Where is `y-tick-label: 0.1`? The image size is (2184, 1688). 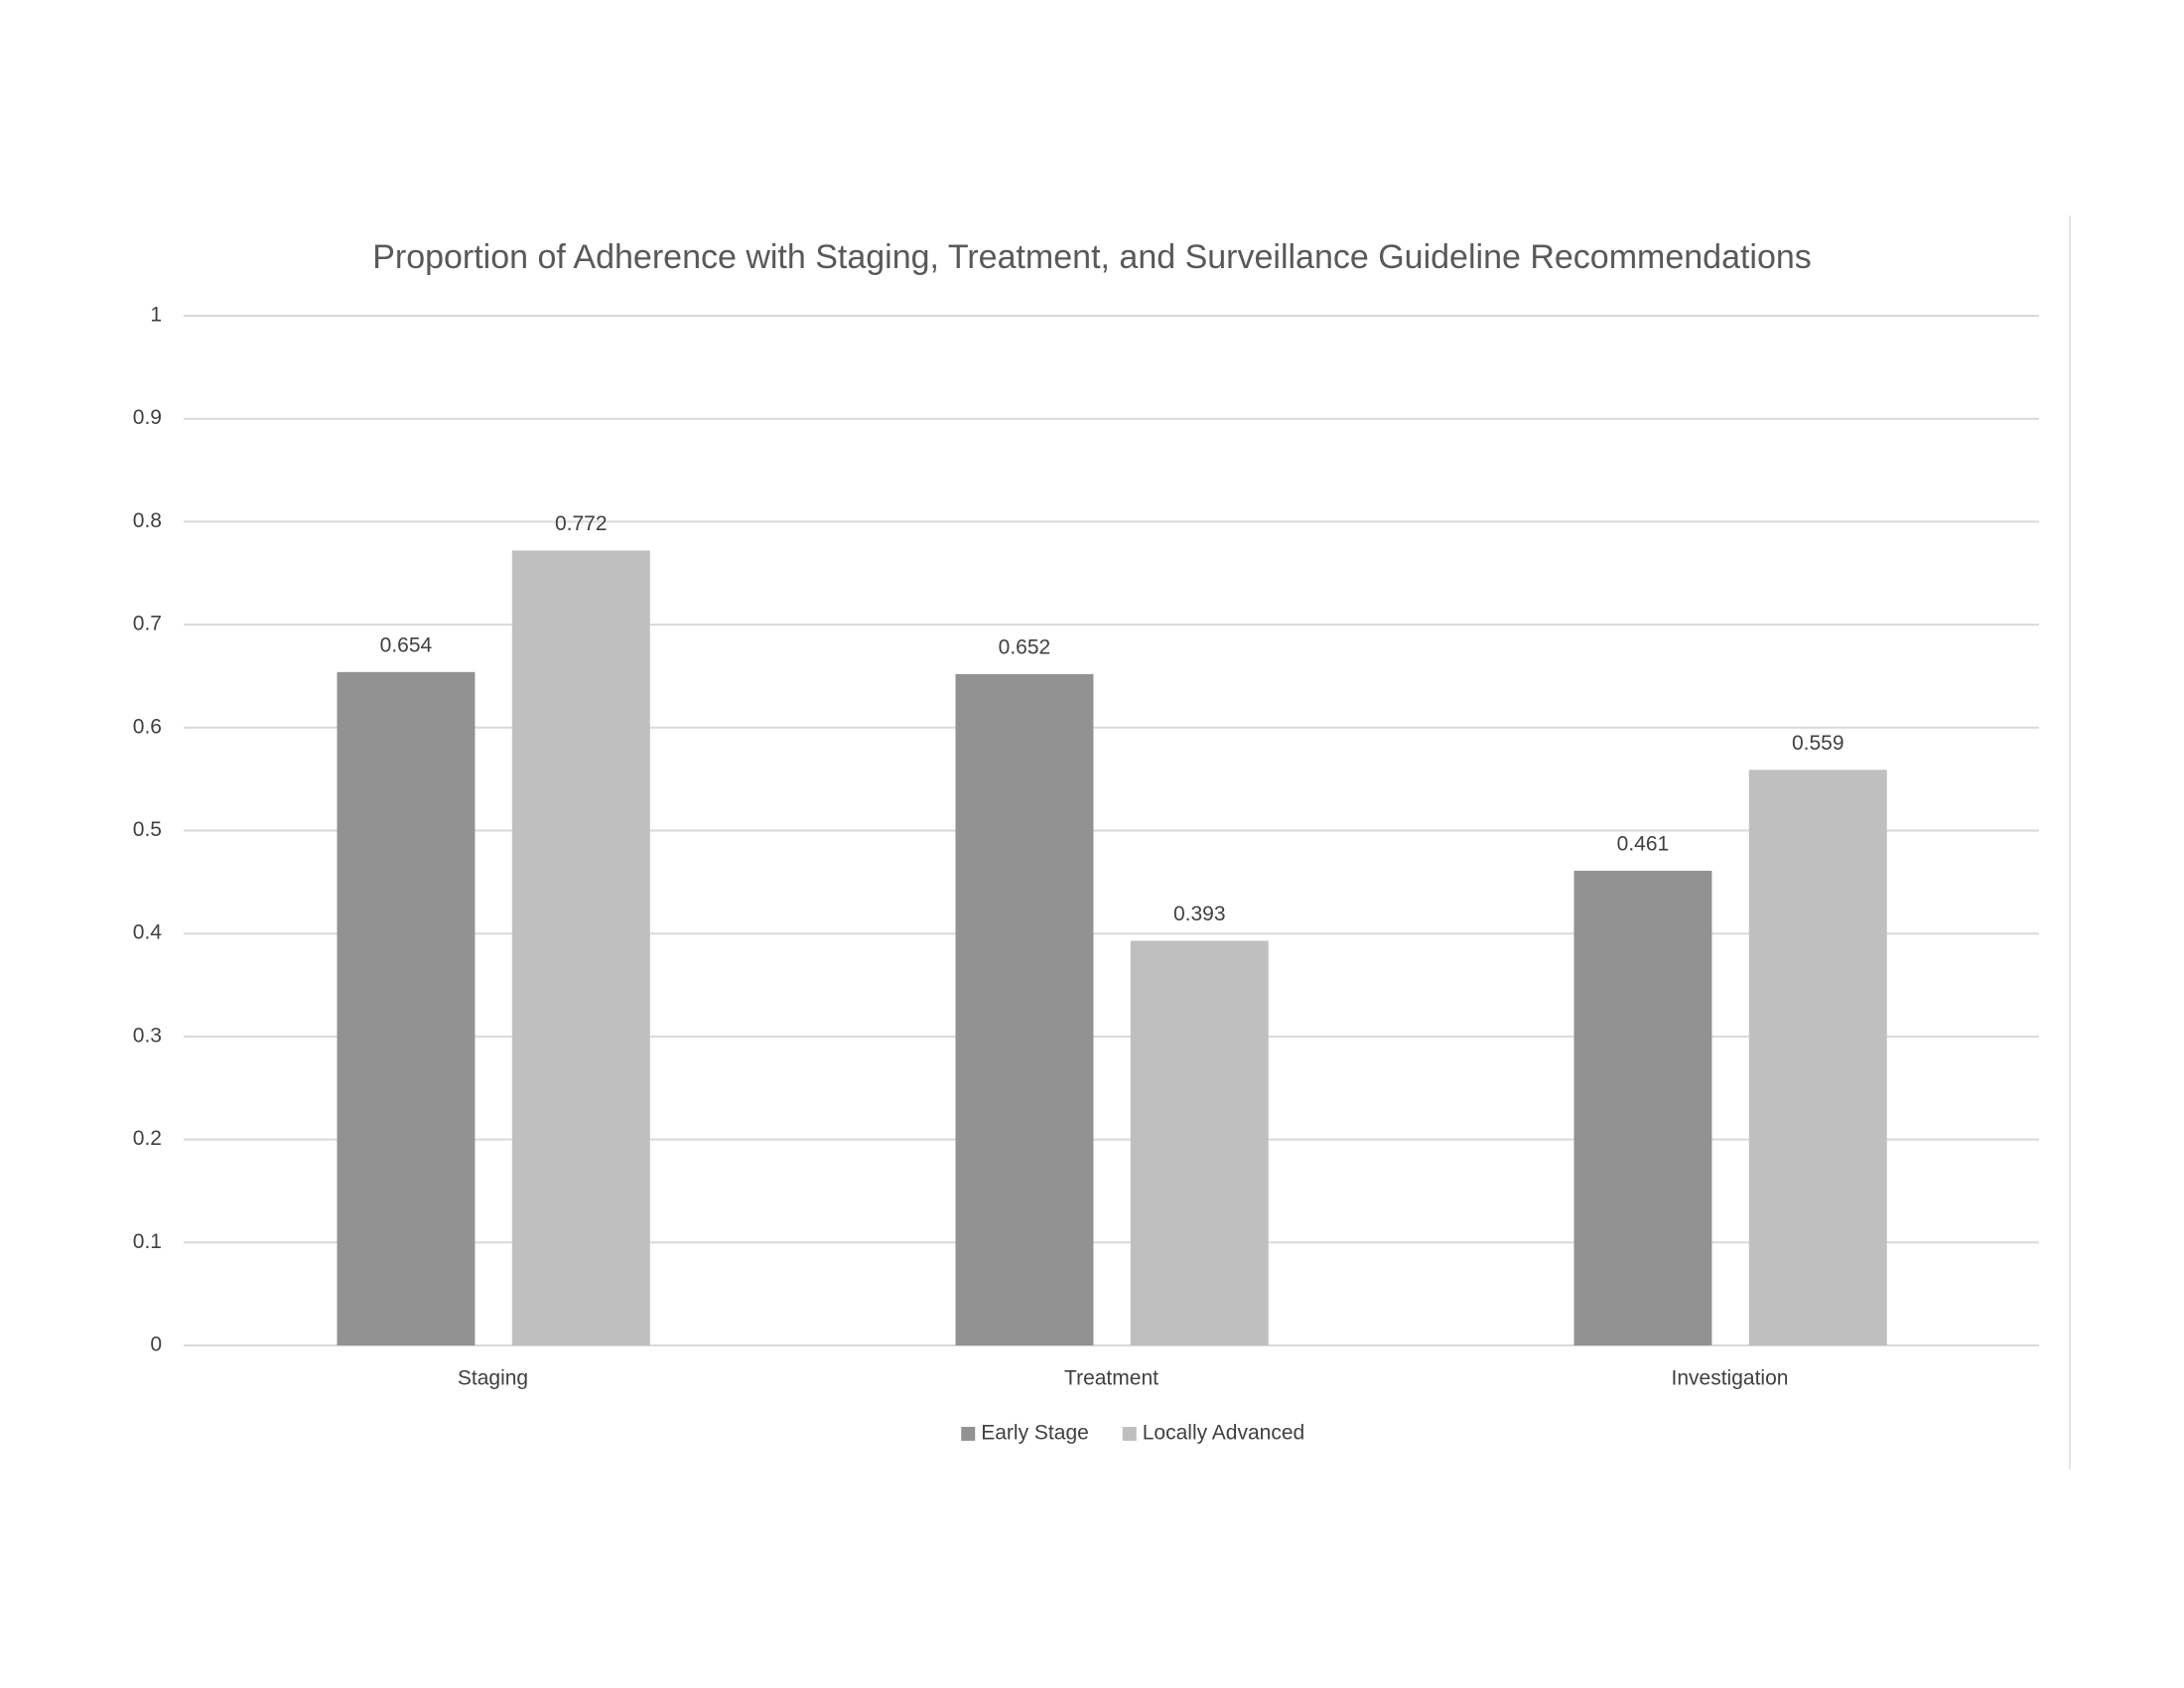
y-tick-label: 0.1 is located at coordinates (147, 1241).